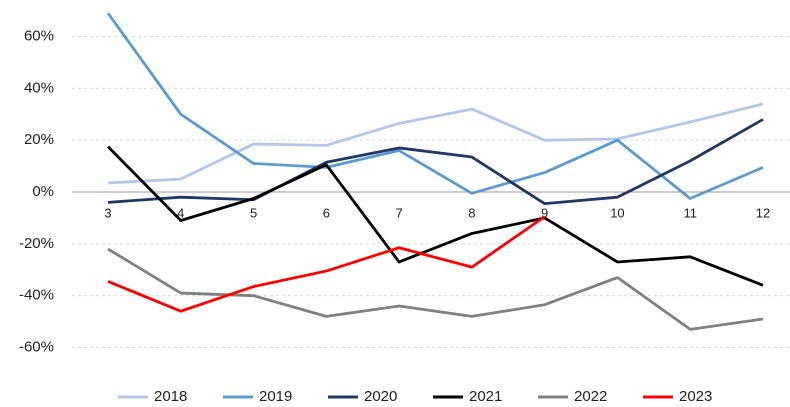 The width and height of the screenshot is (790, 407). What do you see at coordinates (107, 212) in the screenshot?
I see `x-tick-label: 3` at bounding box center [107, 212].